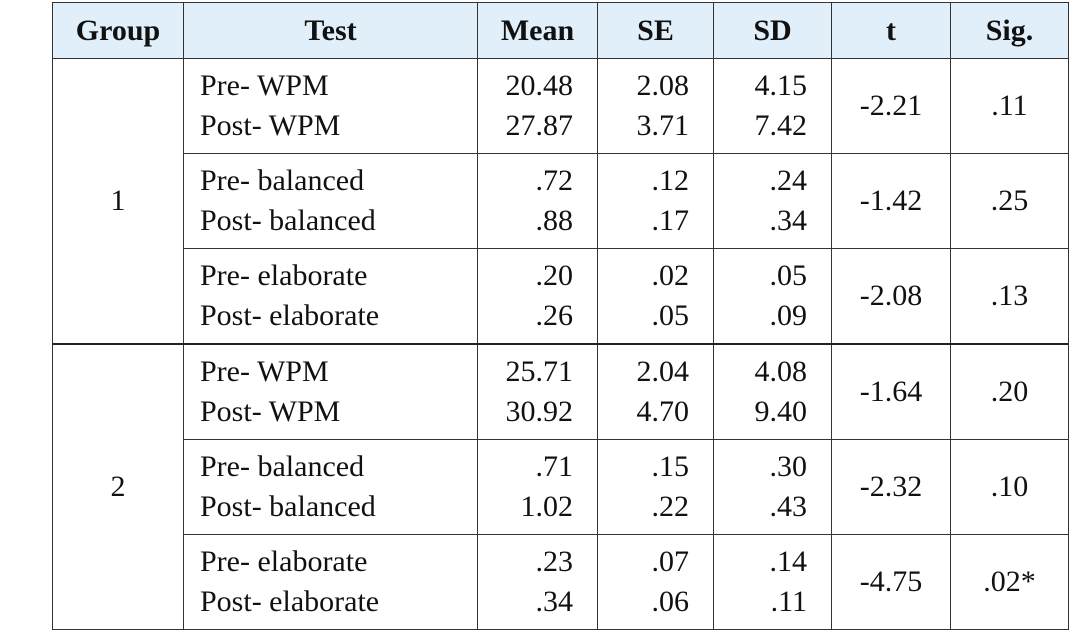  I want to click on header-row: Group Test Mean SE SD t Sig., so click(560, 30).